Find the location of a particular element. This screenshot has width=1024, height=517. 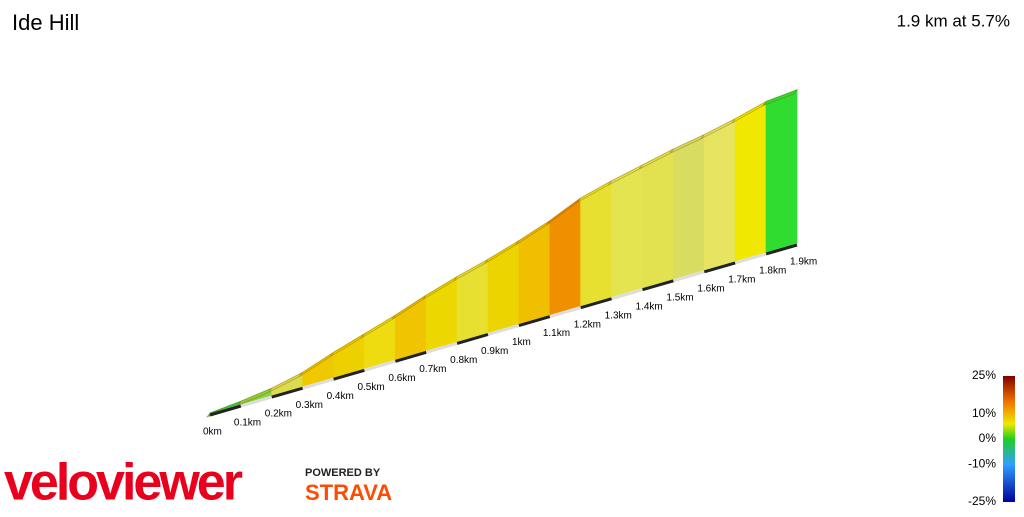

x-tick-label: 1.8km is located at coordinates (772, 271).